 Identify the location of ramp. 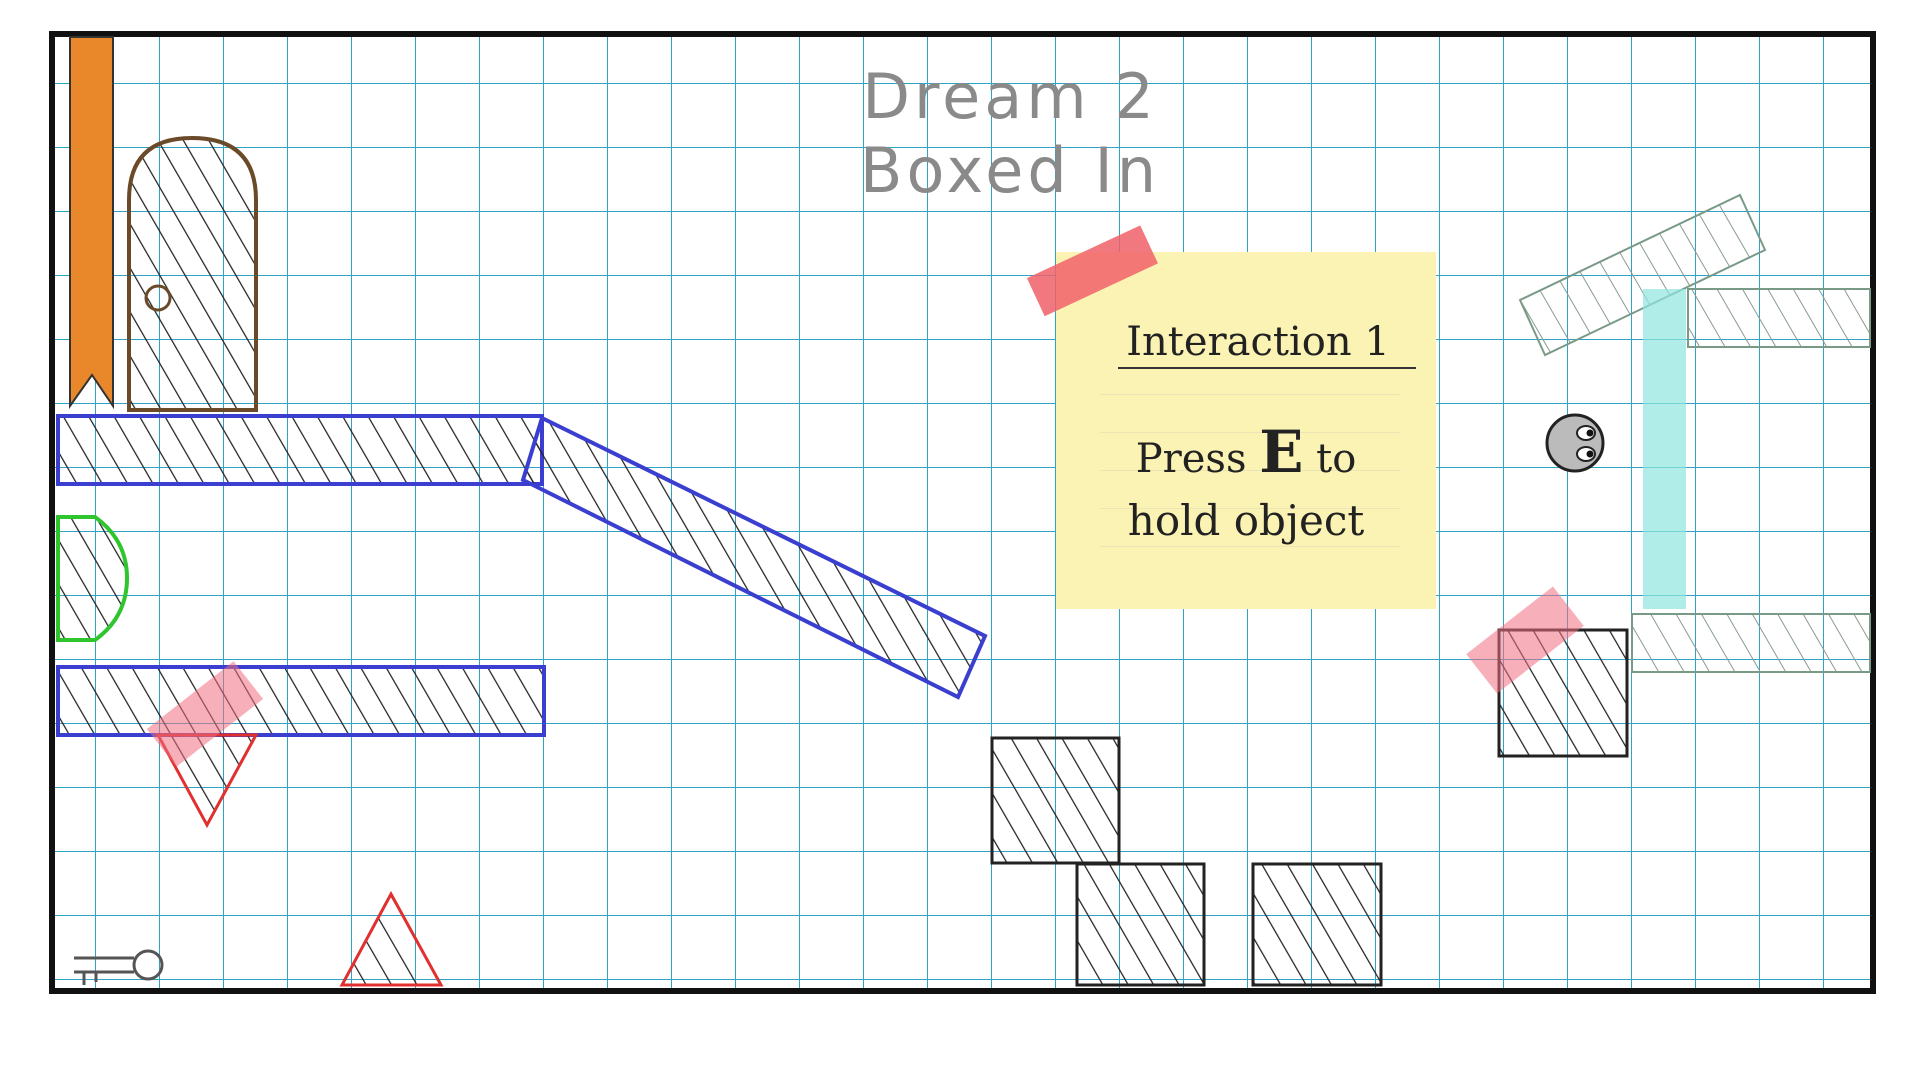
(754, 557).